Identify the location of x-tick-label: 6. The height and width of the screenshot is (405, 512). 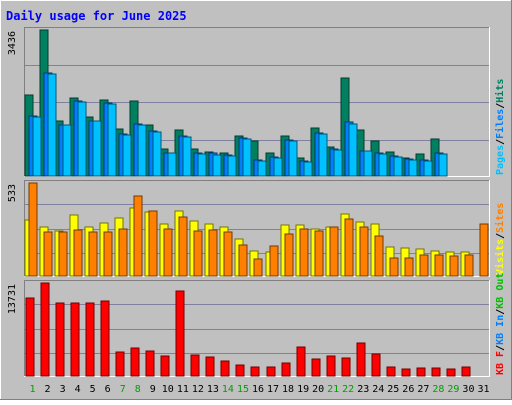
(108, 389).